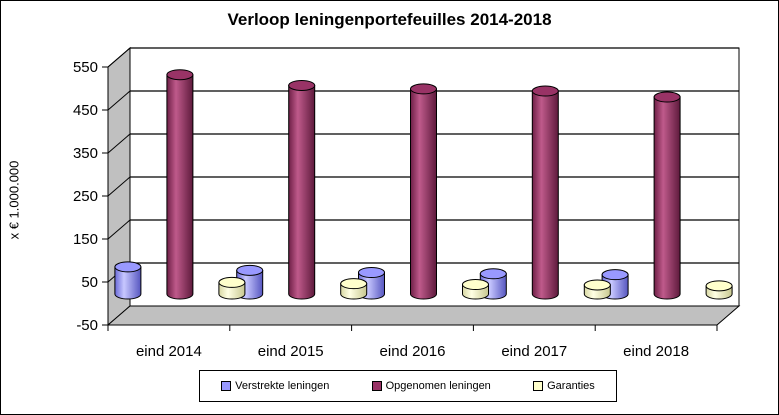 This screenshot has height=415, width=779. I want to click on legend-item-garanties: Garanties, so click(564, 386).